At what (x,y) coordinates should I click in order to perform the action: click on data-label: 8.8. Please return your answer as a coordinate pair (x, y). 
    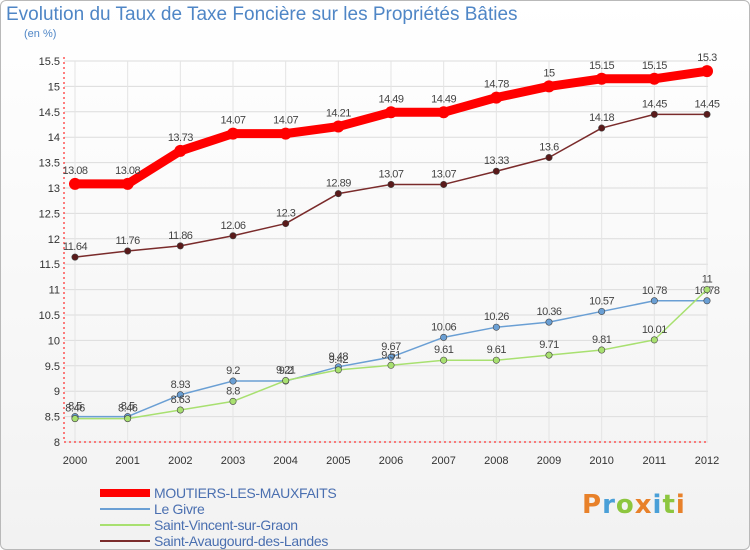
    Looking at the image, I should click on (233, 391).